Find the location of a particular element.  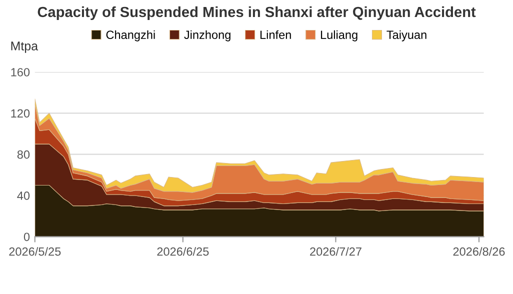

legend-label: Luliang is located at coordinates (339, 36).